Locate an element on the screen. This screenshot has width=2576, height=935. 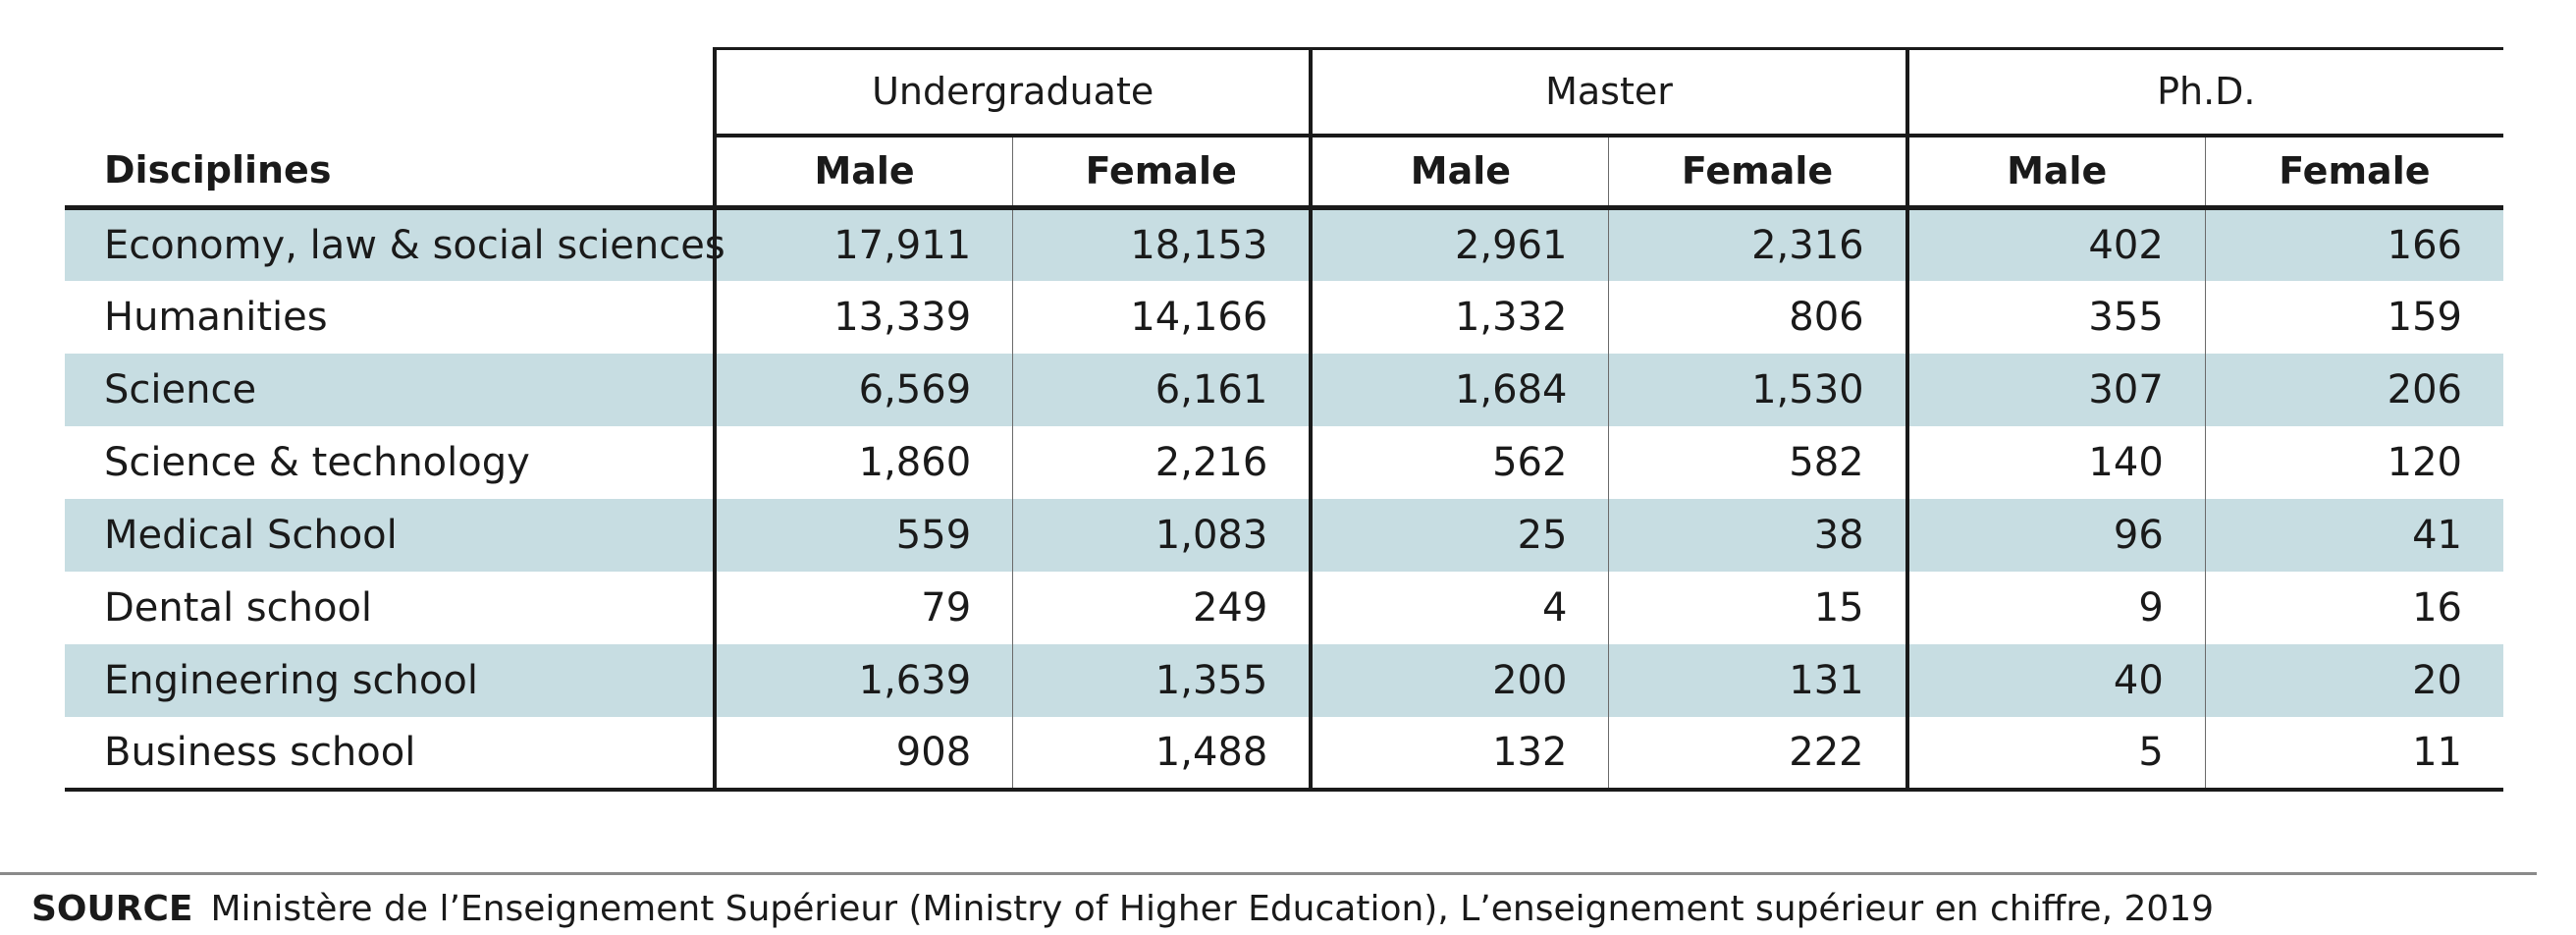
discipline-cell: Science is located at coordinates (390, 389).